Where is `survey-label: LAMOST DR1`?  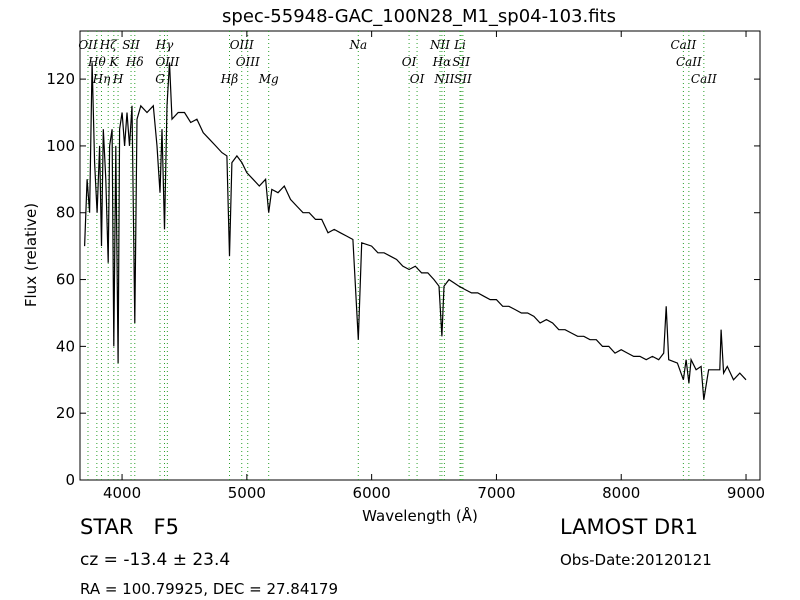
survey-label: LAMOST DR1 is located at coordinates (629, 527).